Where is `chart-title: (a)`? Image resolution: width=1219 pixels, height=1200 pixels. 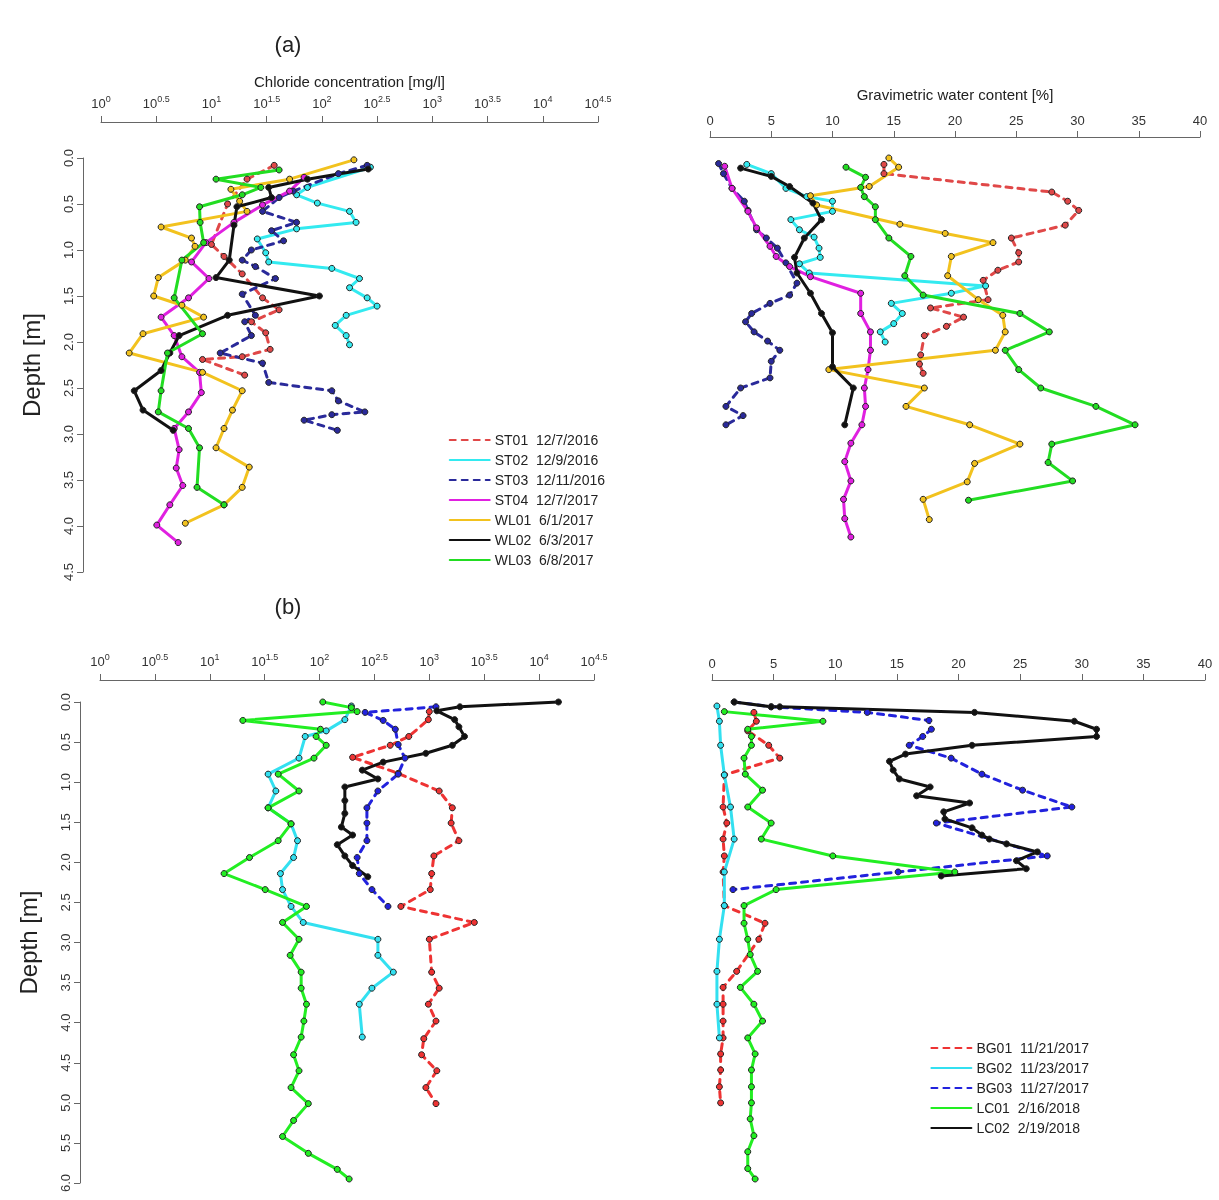
chart-title: (a) is located at coordinates (288, 44).